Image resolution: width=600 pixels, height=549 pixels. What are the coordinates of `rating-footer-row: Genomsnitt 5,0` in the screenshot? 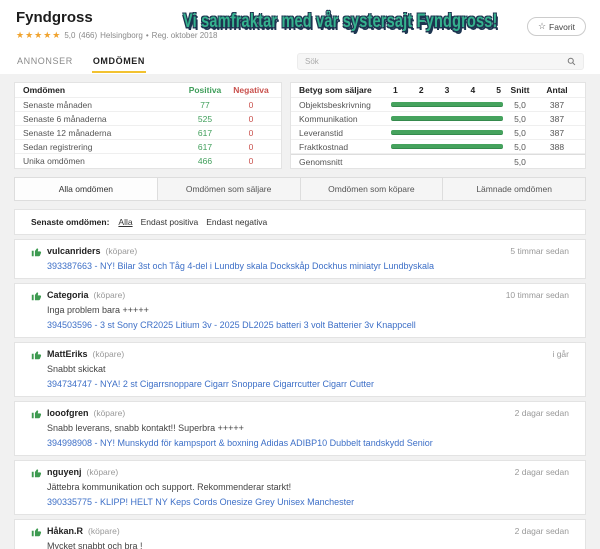 It's located at (438, 161).